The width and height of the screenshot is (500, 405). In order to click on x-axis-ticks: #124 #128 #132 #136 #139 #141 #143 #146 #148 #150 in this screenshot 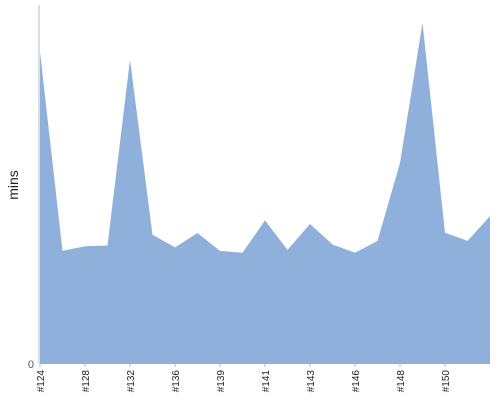, I will do `click(244, 378)`.